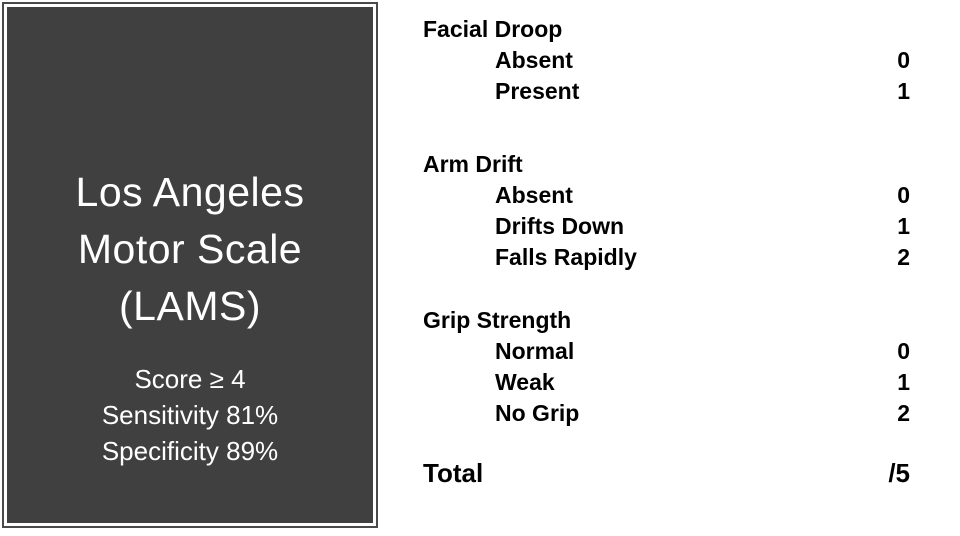 The image size is (960, 536). Describe the element at coordinates (537, 413) in the screenshot. I see `score-item-label: No Grip` at that location.